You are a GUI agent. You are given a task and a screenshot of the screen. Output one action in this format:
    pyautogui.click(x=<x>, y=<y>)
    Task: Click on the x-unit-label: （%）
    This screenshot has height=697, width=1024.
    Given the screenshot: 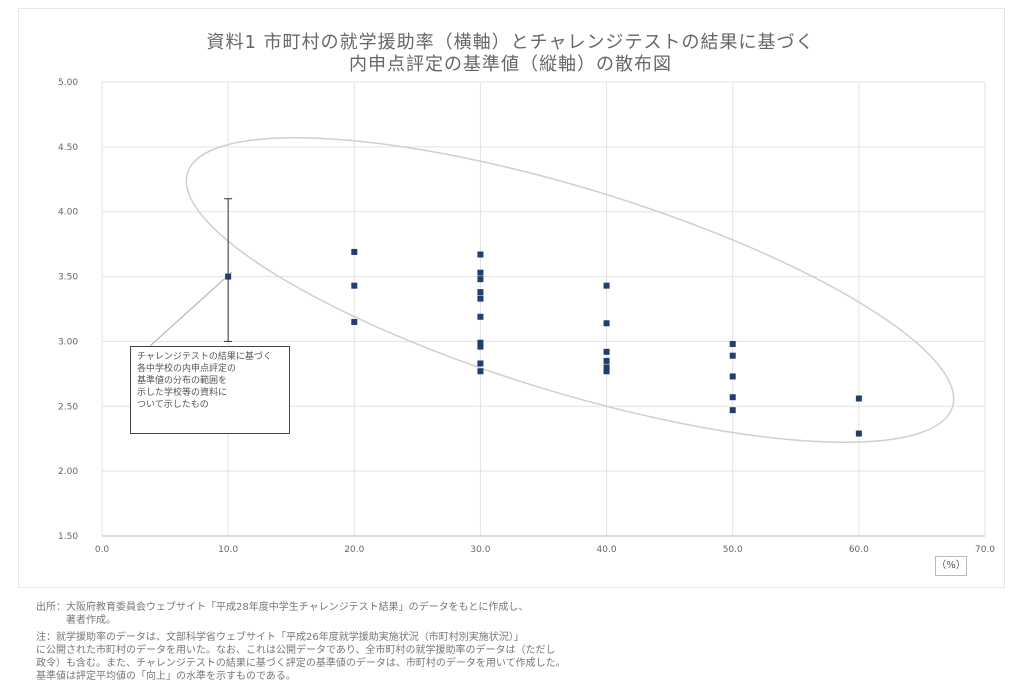 What is the action you would take?
    pyautogui.click(x=951, y=566)
    